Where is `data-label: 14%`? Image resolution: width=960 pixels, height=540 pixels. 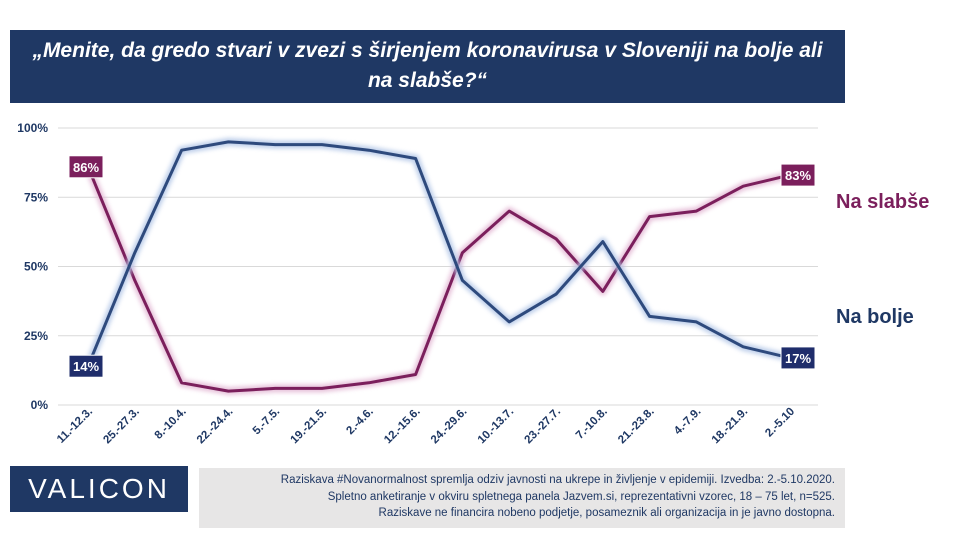 data-label: 14% is located at coordinates (86, 366).